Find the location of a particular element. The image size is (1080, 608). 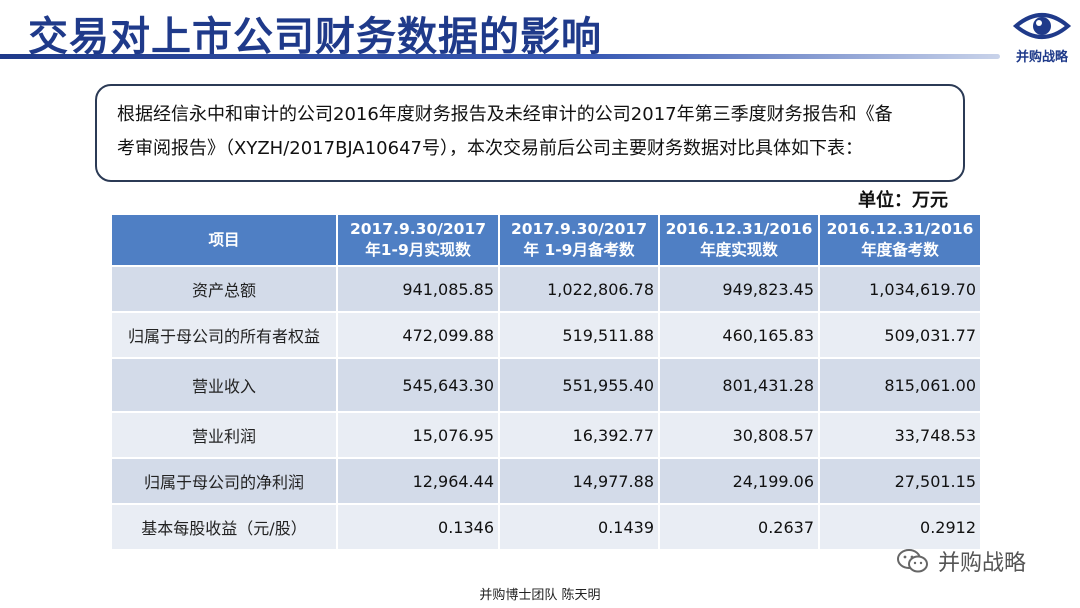

row-label: 归属于母公司的所有者权益 is located at coordinates (224, 335).